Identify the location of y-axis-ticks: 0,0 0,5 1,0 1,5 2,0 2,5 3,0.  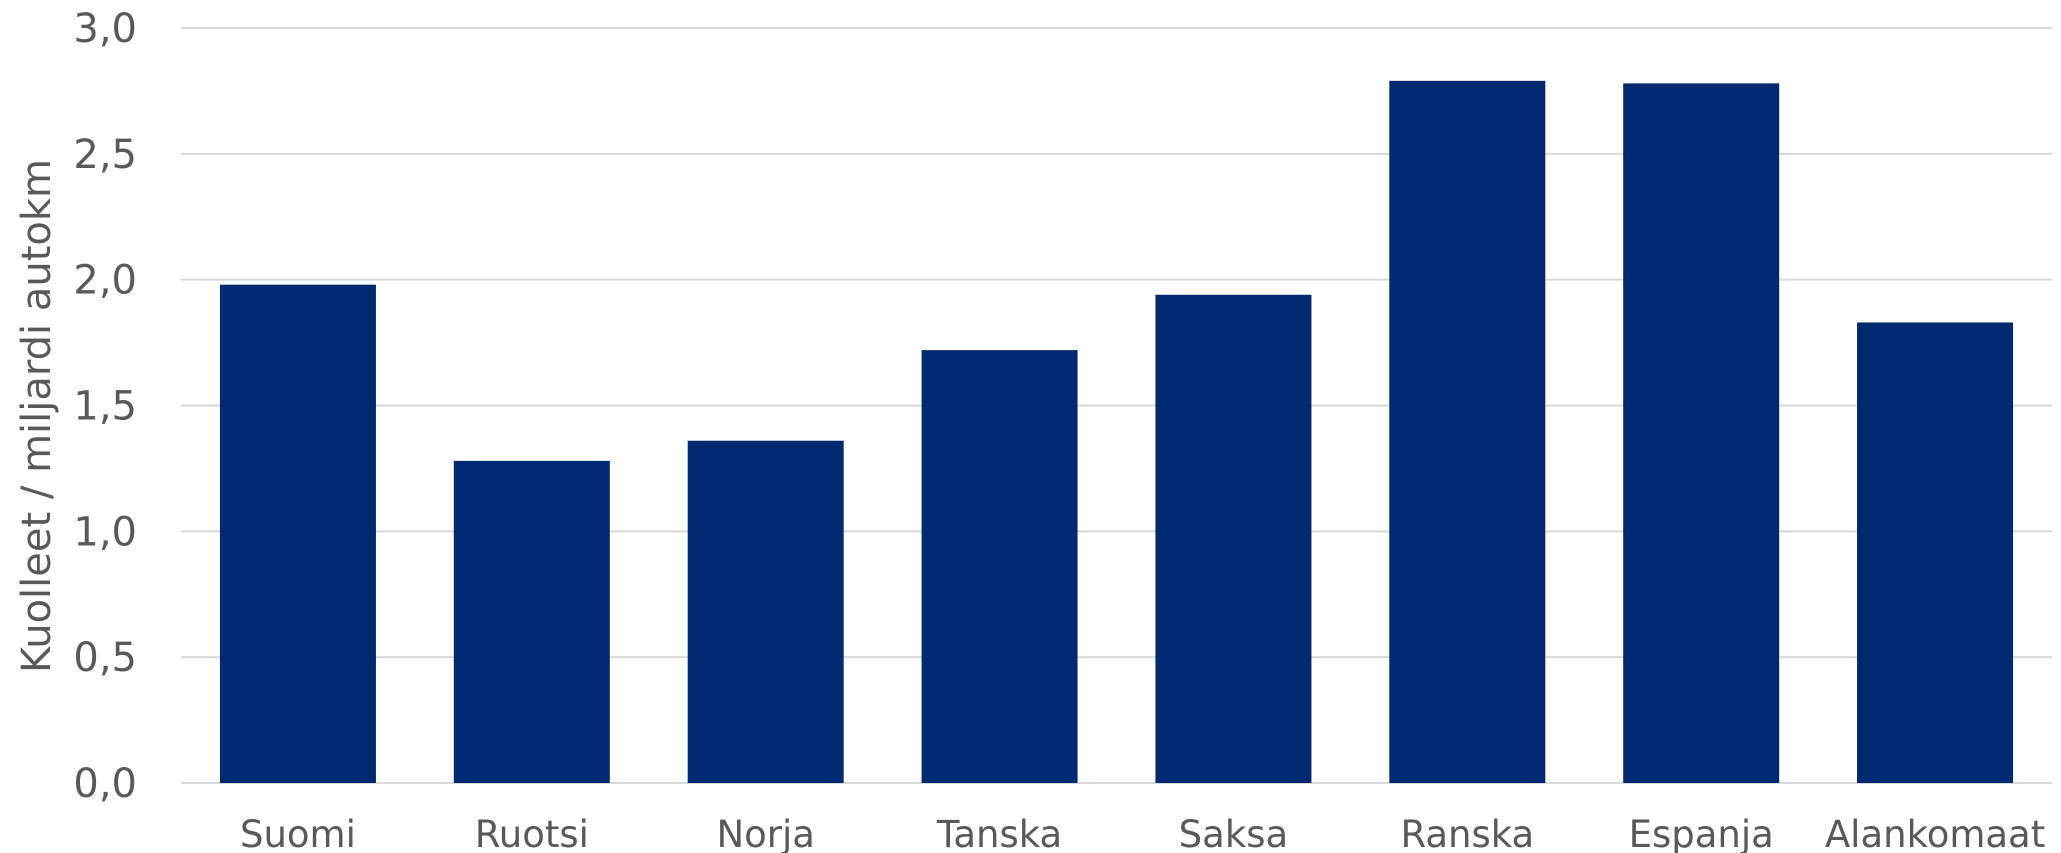
(105, 406).